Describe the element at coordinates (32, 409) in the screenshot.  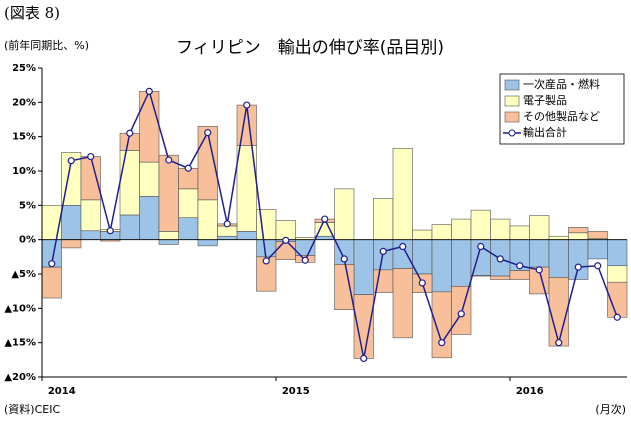
I see `source: (資料)CEIC` at that location.